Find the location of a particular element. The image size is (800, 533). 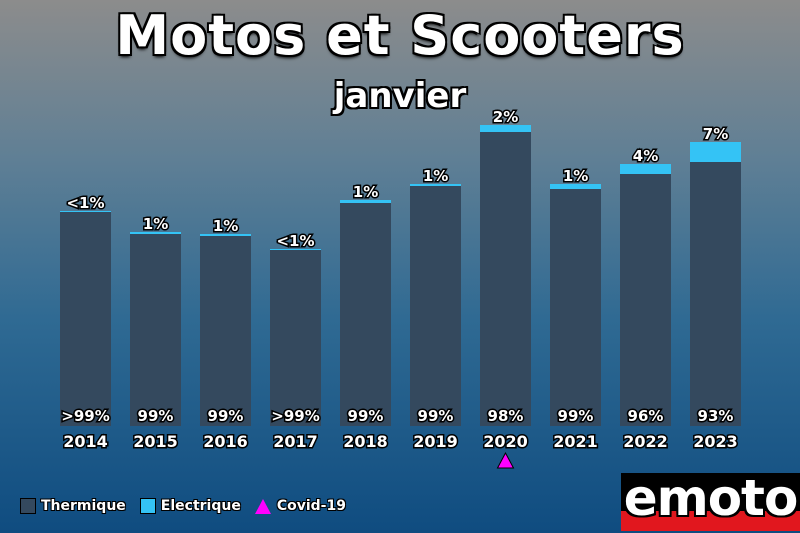

bar-electrique-2018 is located at coordinates (365, 201).